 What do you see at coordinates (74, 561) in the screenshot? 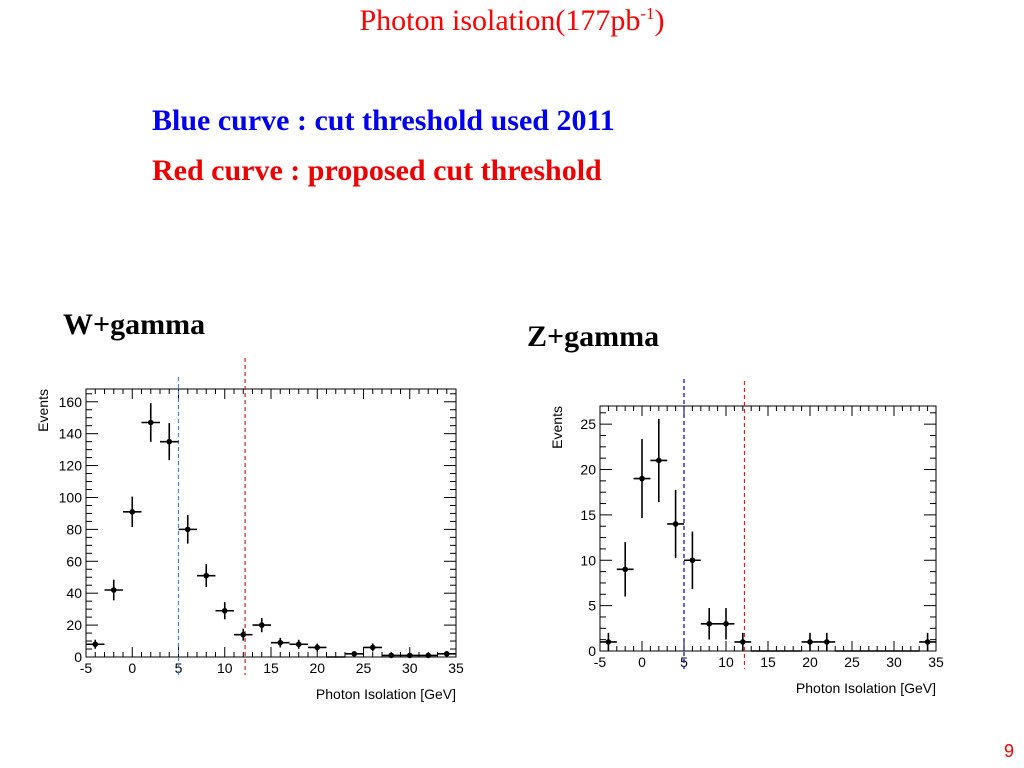
I see `y-tick-label: 60` at bounding box center [74, 561].